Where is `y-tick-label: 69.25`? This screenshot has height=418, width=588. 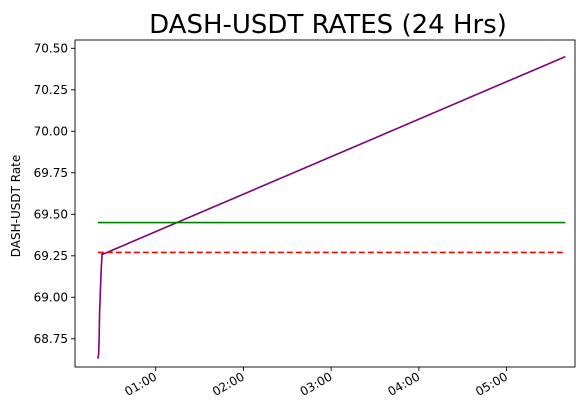 y-tick-label: 69.25 is located at coordinates (51, 256).